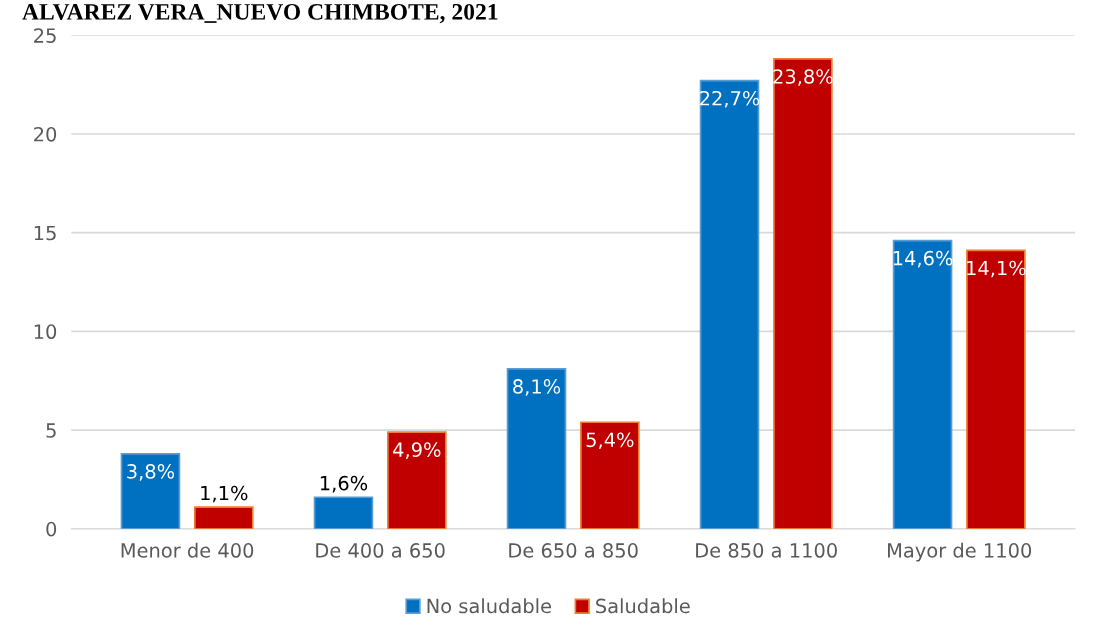 The image size is (1097, 641). Describe the element at coordinates (610, 441) in the screenshot. I see `data-label: 5,4%` at that location.